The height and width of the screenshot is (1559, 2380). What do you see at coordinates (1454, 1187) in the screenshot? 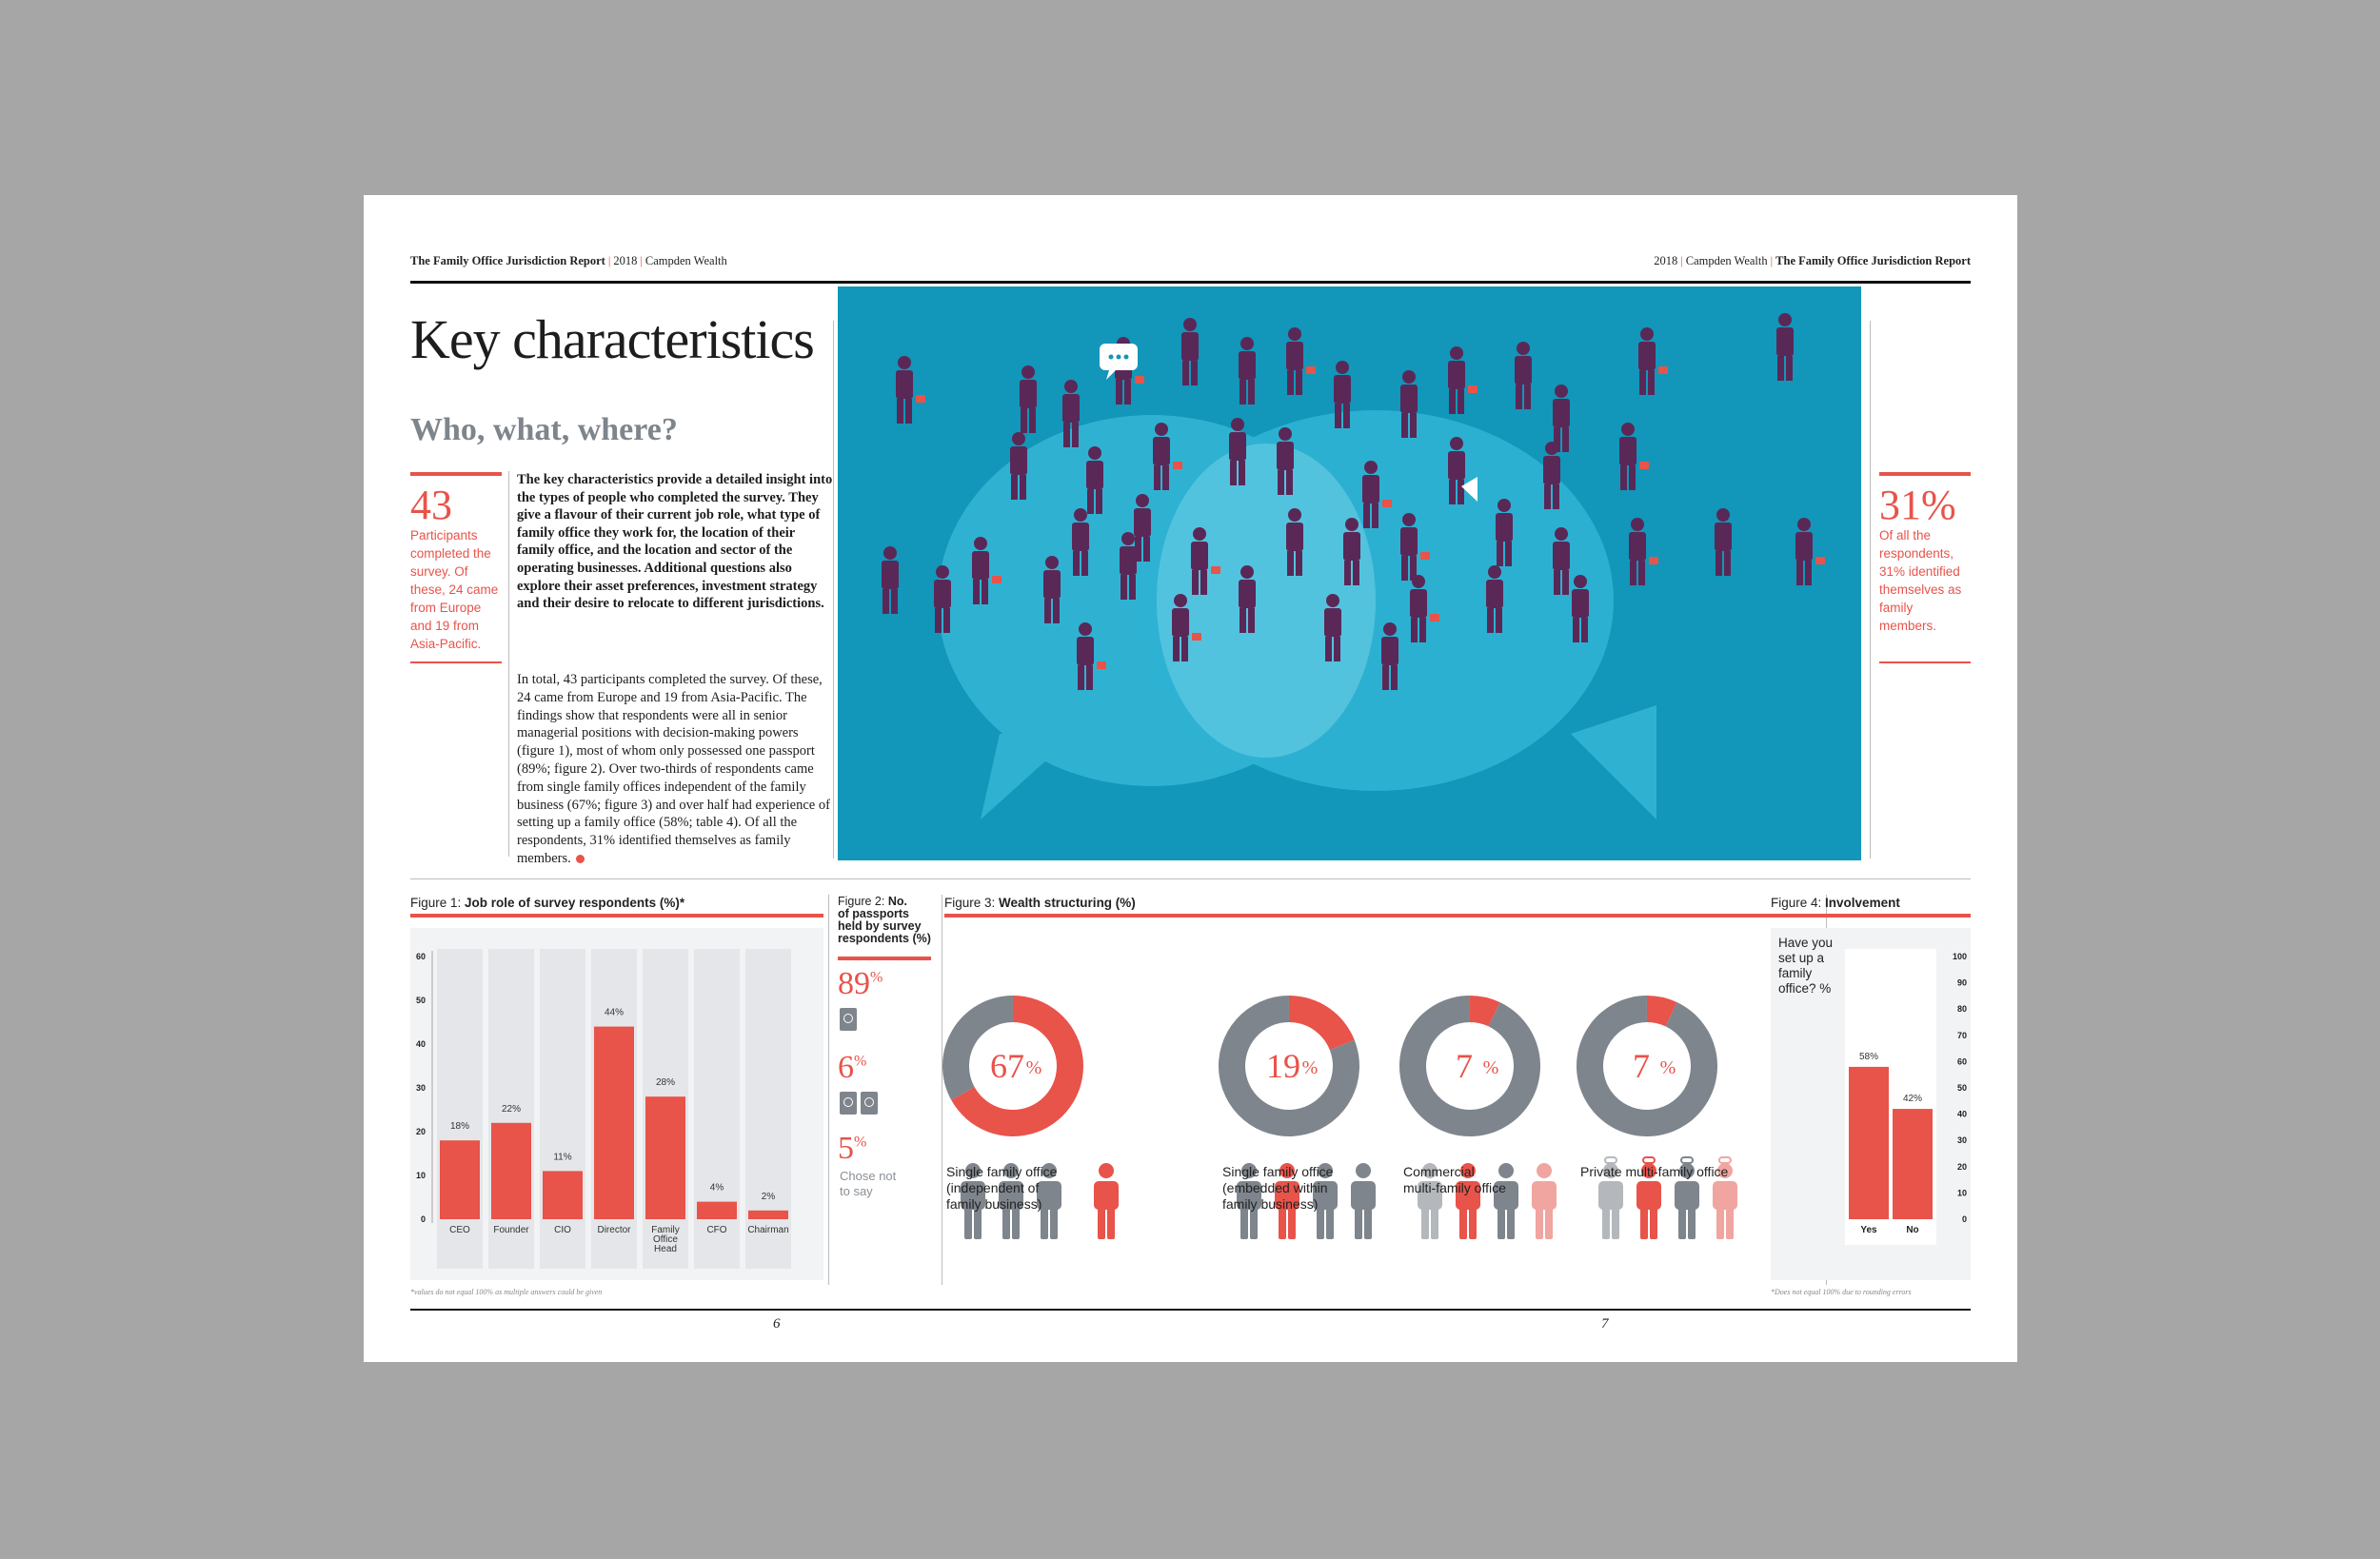
I see `figure3-slice-name: multi-family office` at bounding box center [1454, 1187].